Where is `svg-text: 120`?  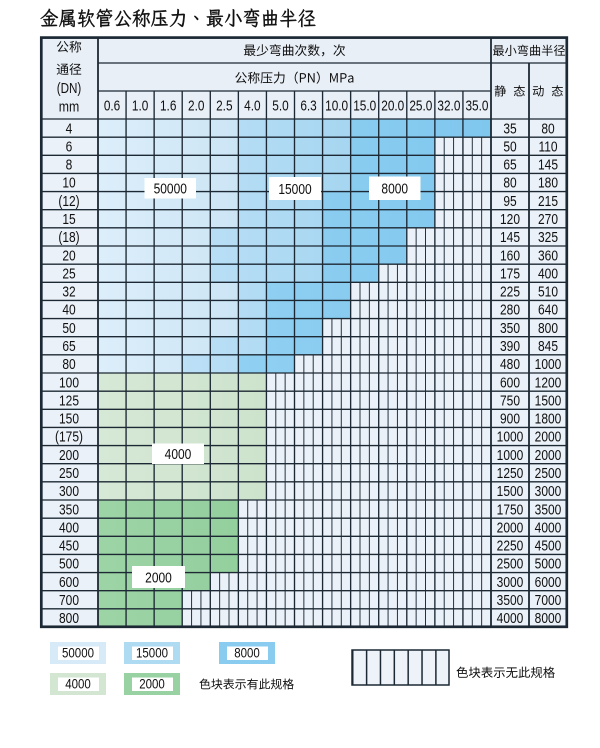 svg-text: 120 is located at coordinates (510, 219).